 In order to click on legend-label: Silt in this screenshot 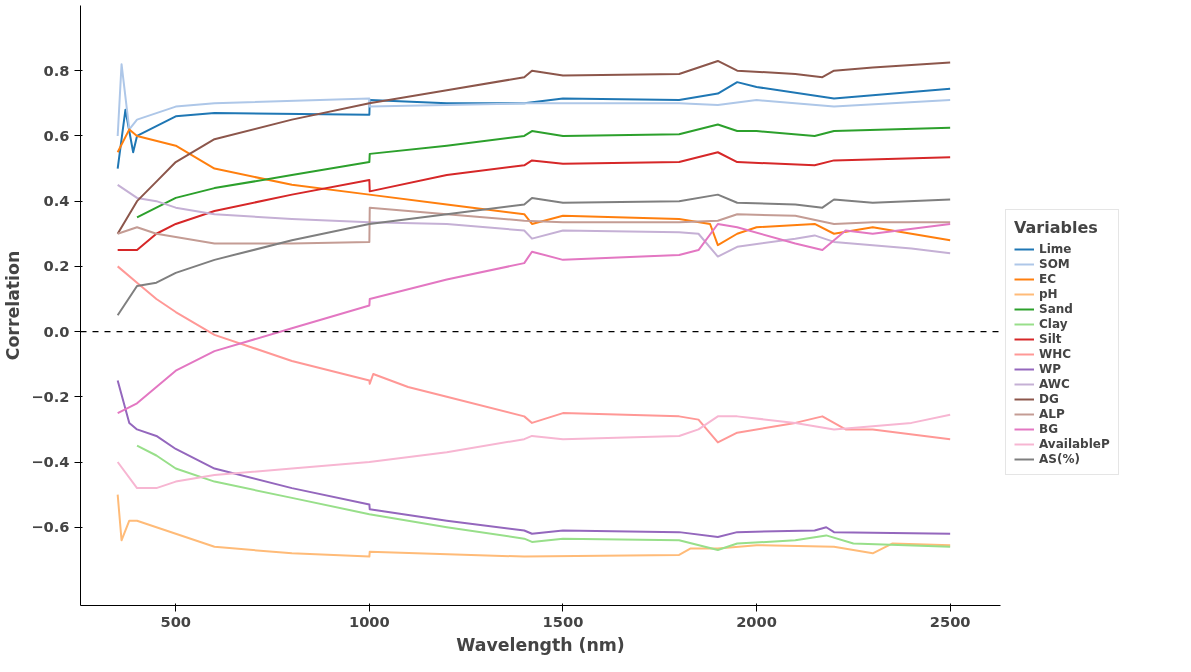, I will do `click(1050, 339)`.